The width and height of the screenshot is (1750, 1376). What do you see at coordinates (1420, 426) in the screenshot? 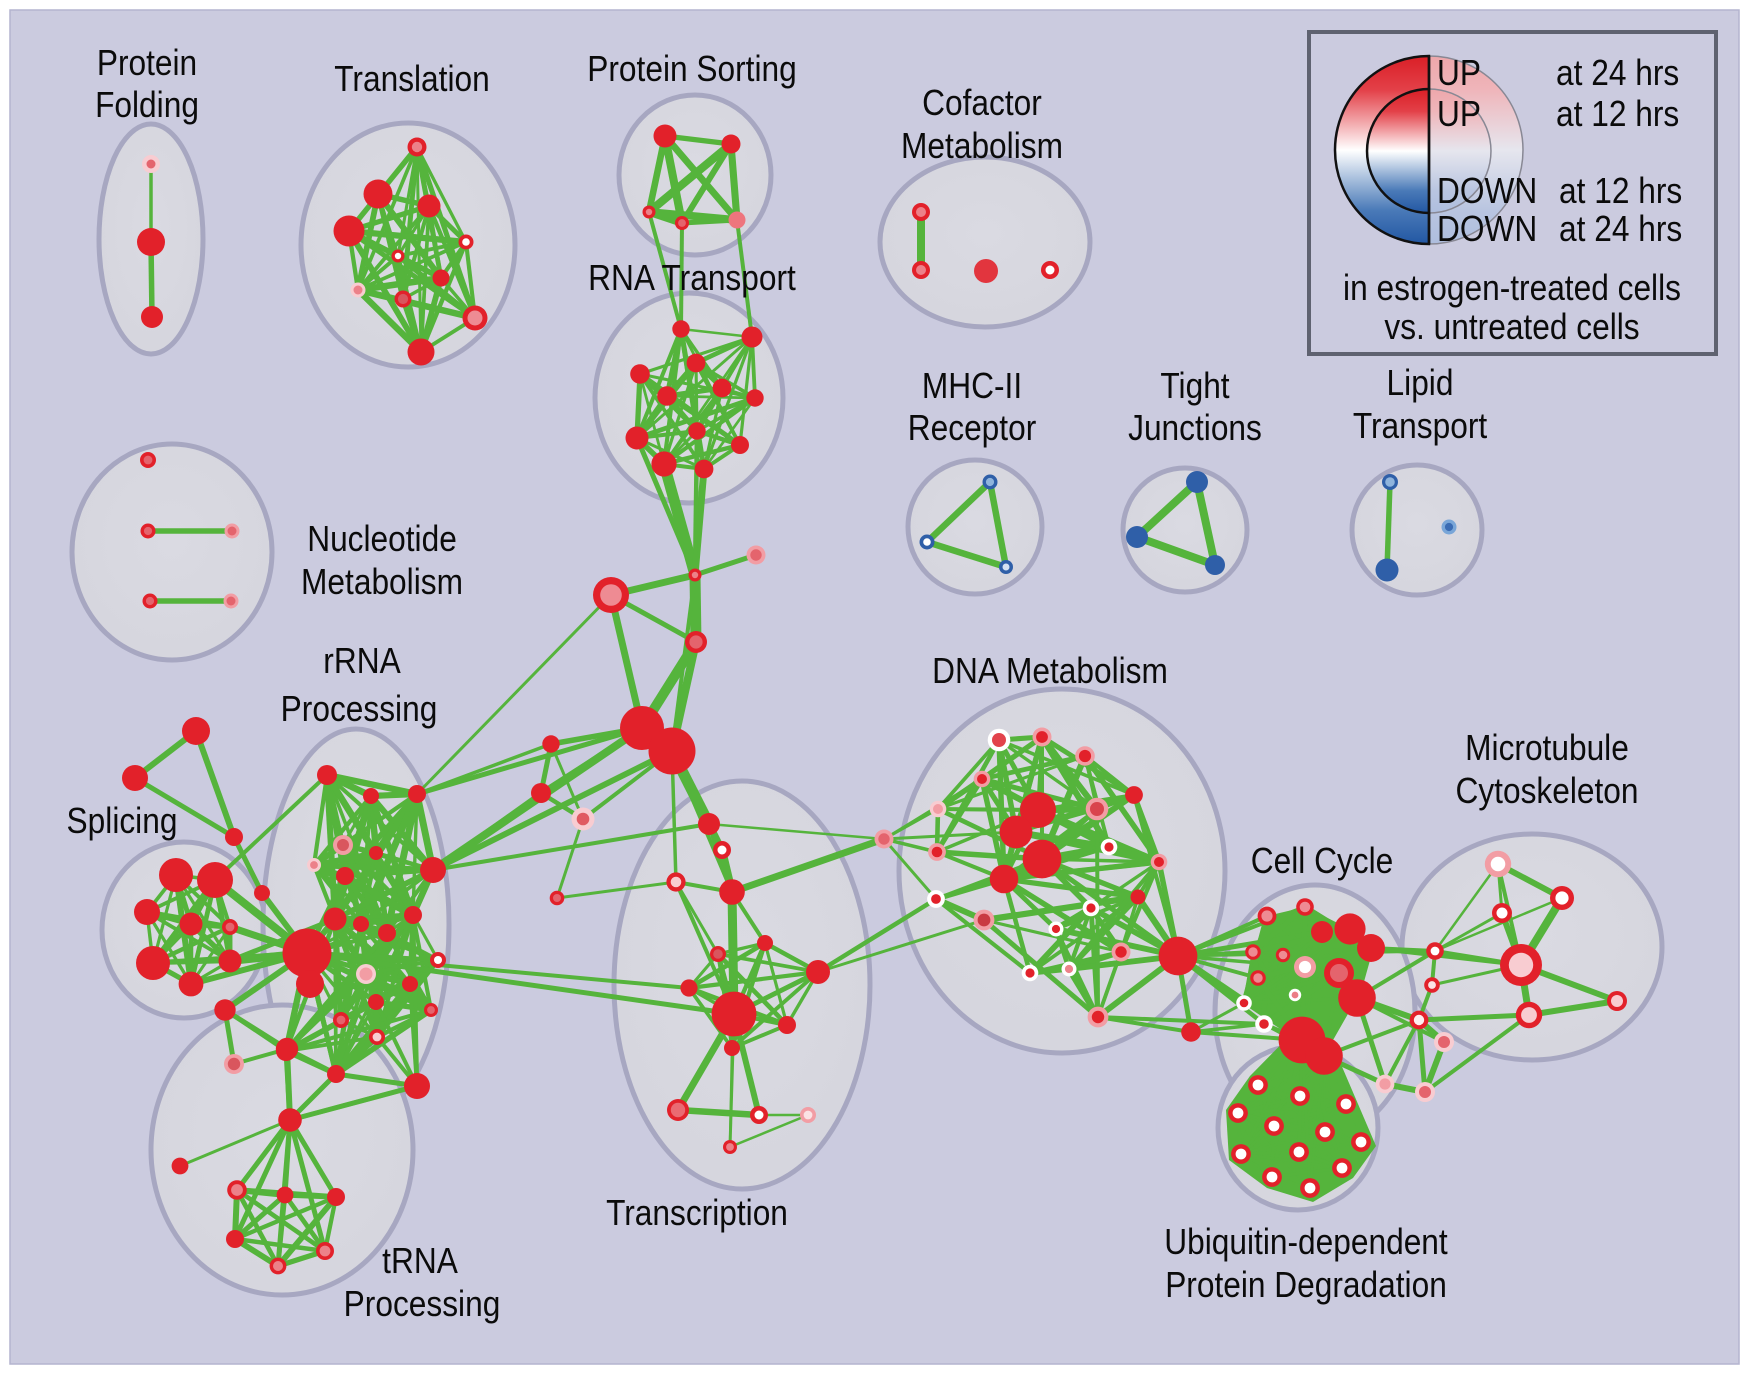
I see `svg-text: Transport` at bounding box center [1420, 426].